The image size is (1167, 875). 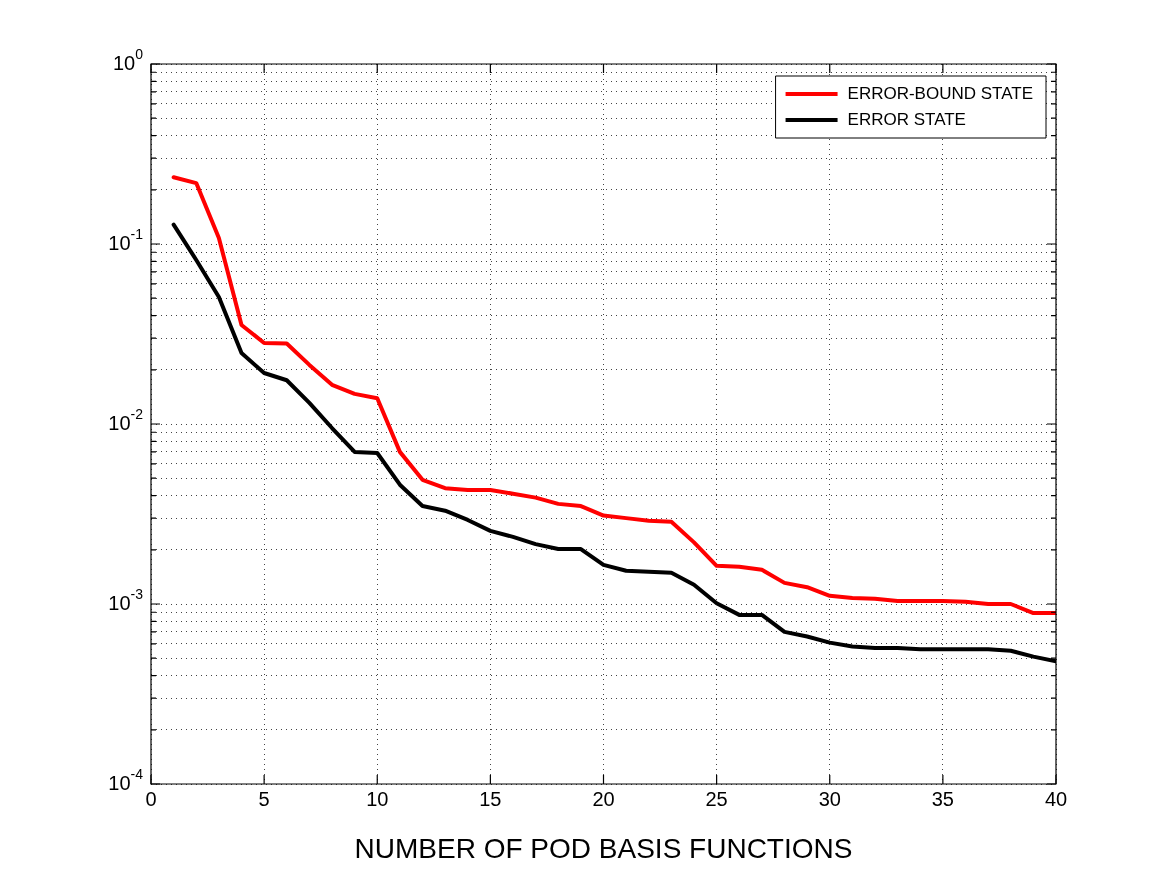 What do you see at coordinates (264, 798) in the screenshot?
I see `x-tick-label: 5` at bounding box center [264, 798].